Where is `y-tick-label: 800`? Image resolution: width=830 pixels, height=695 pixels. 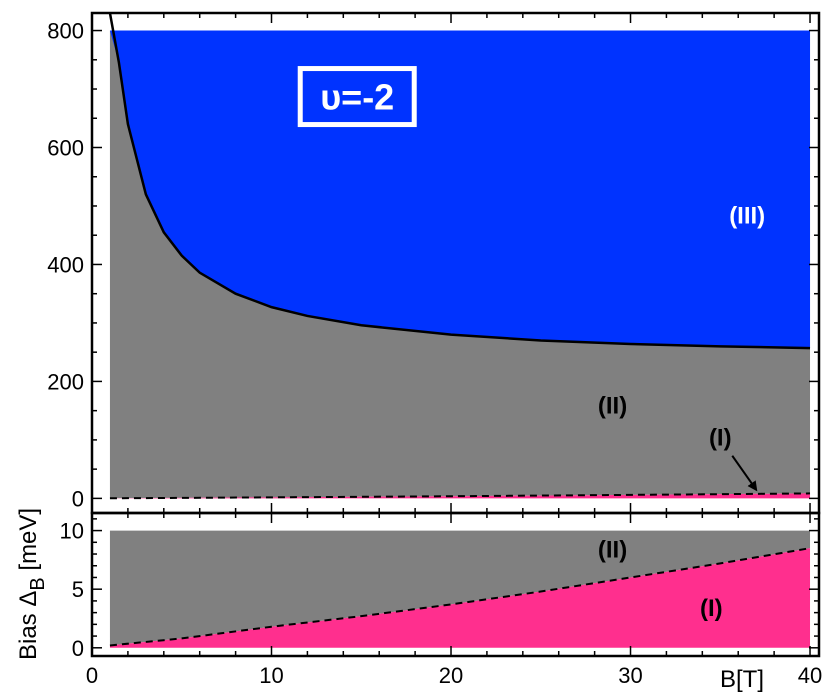 y-tick-label: 800 is located at coordinates (65, 31).